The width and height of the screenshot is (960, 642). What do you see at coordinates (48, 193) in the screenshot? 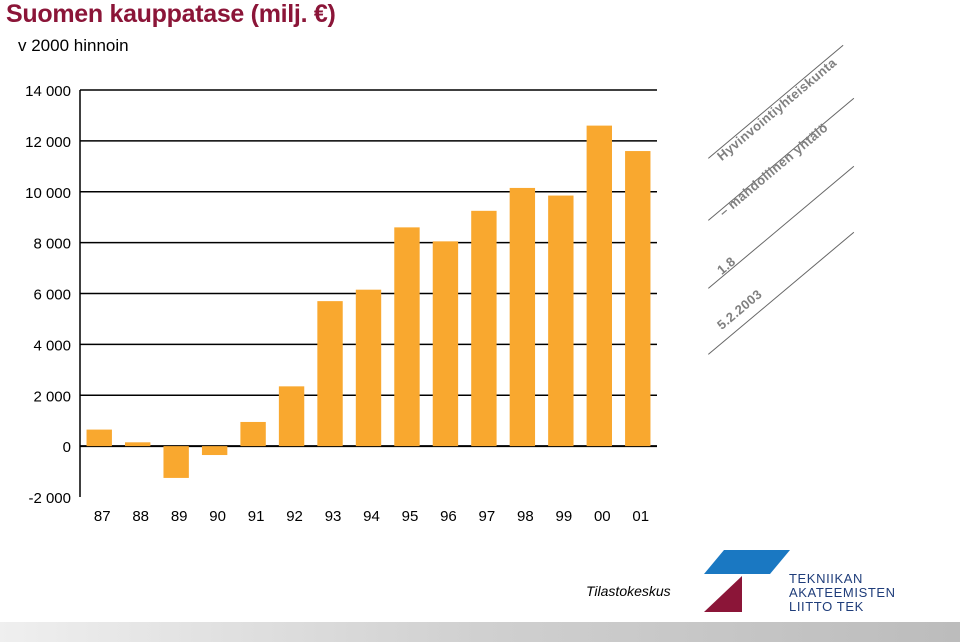
I see `y-tick-label: 10 000` at bounding box center [48, 193].